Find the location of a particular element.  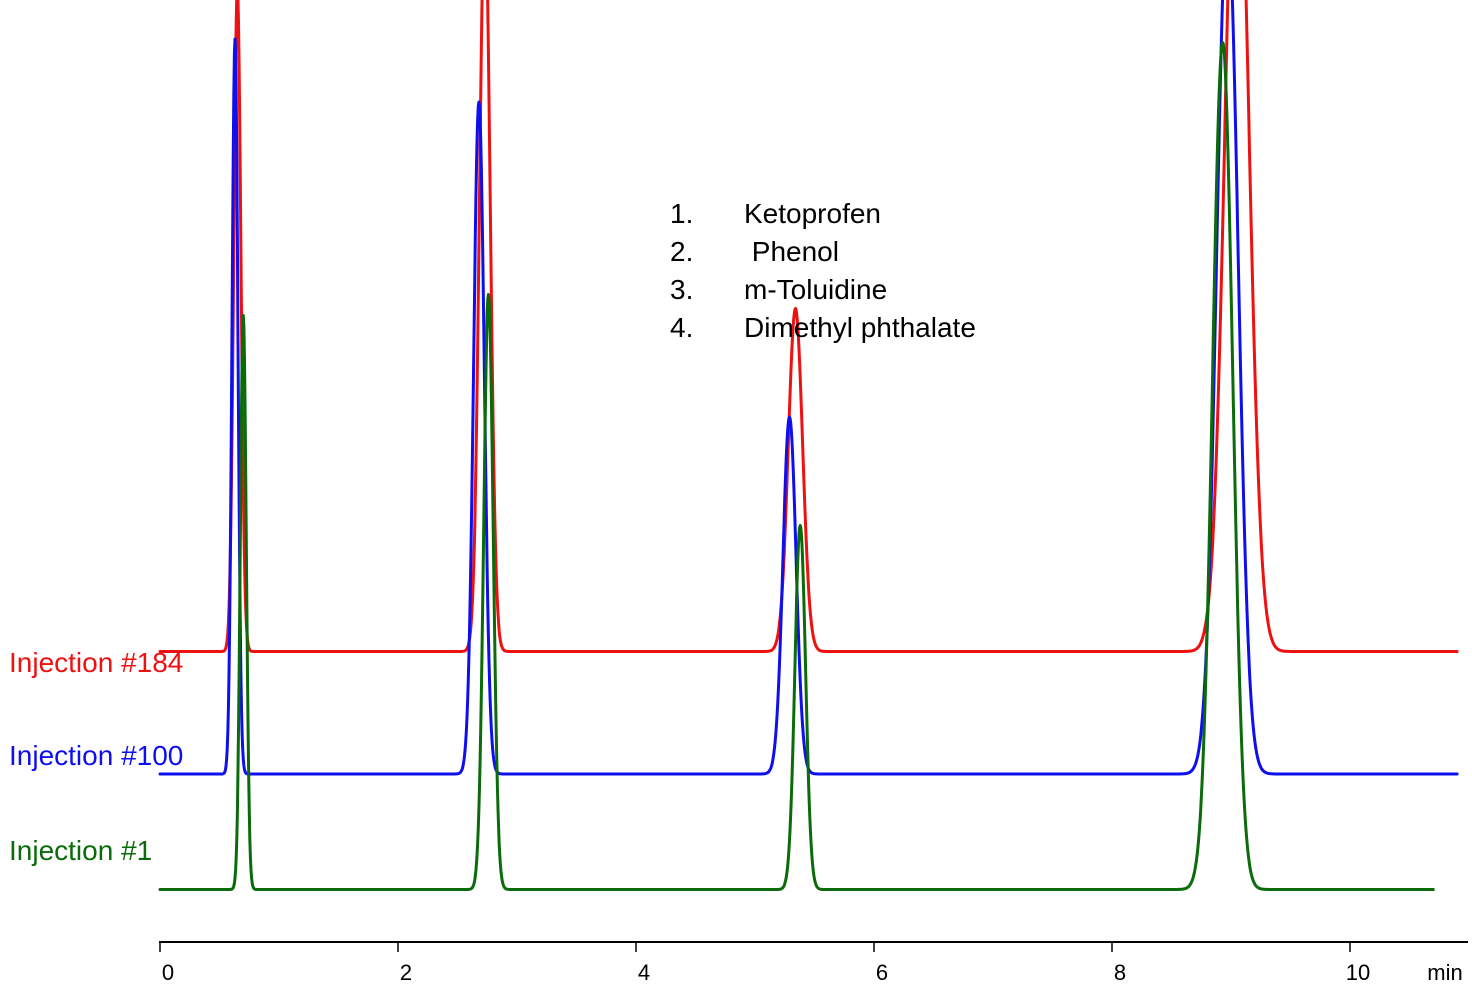

series-label: Injection #1 is located at coordinates (80, 850).